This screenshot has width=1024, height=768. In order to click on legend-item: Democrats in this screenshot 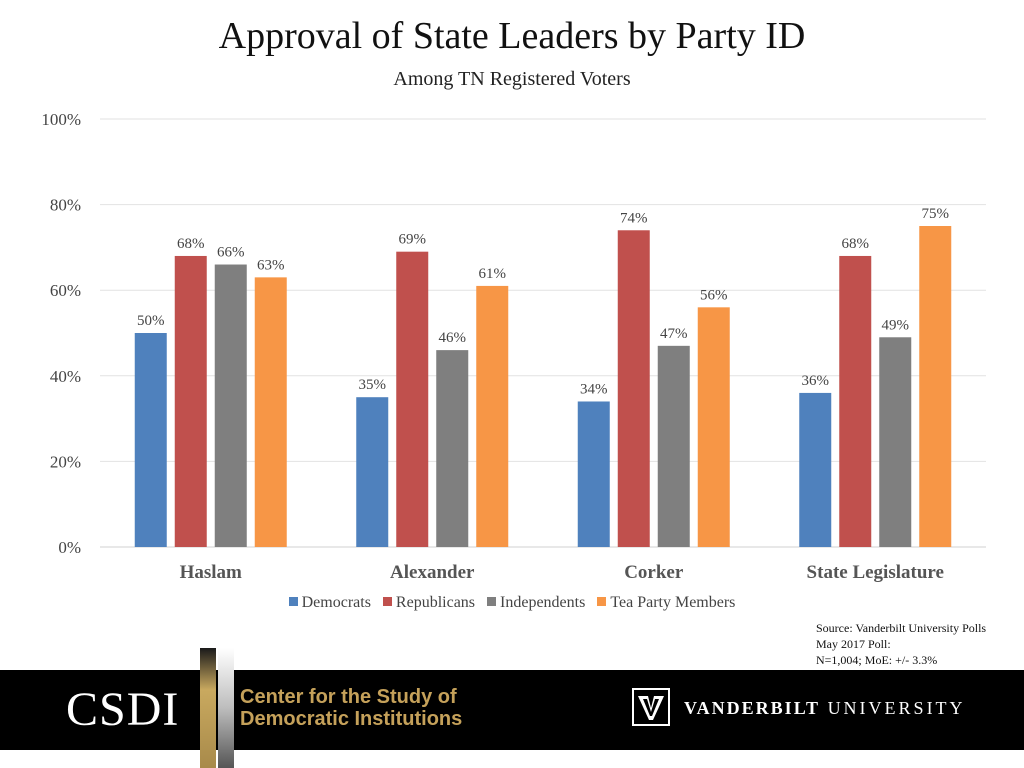, I will do `click(329, 603)`.